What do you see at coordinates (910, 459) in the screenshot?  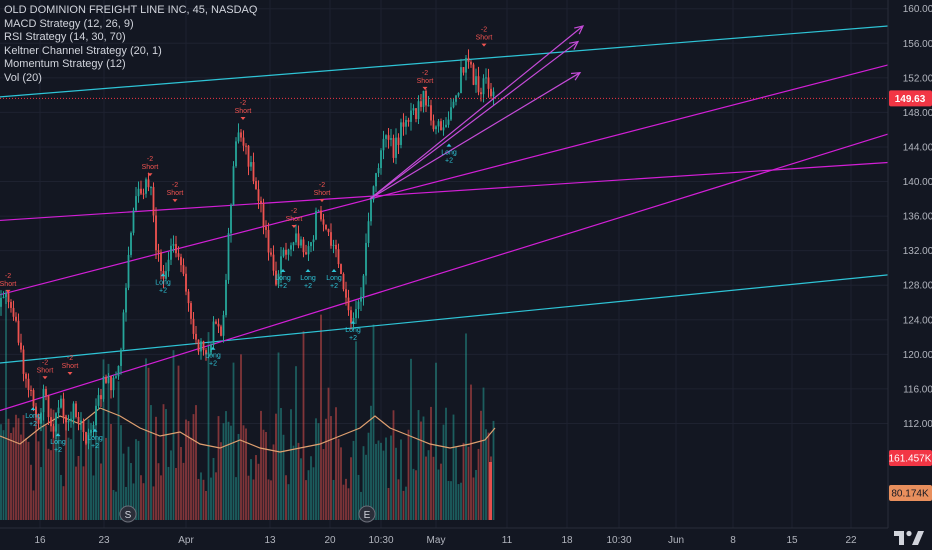 I see `volume-label: 161.457K` at bounding box center [910, 459].